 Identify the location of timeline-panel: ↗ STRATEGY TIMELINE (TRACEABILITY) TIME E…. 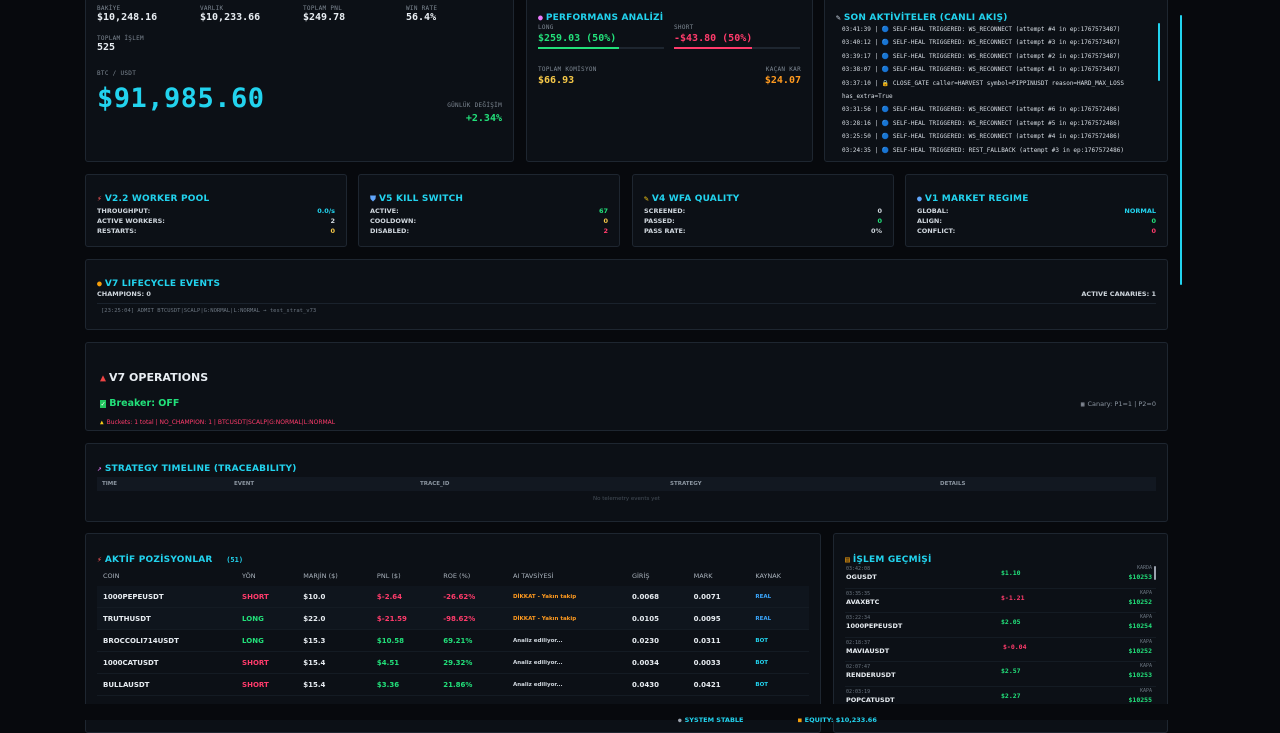
(626, 482).